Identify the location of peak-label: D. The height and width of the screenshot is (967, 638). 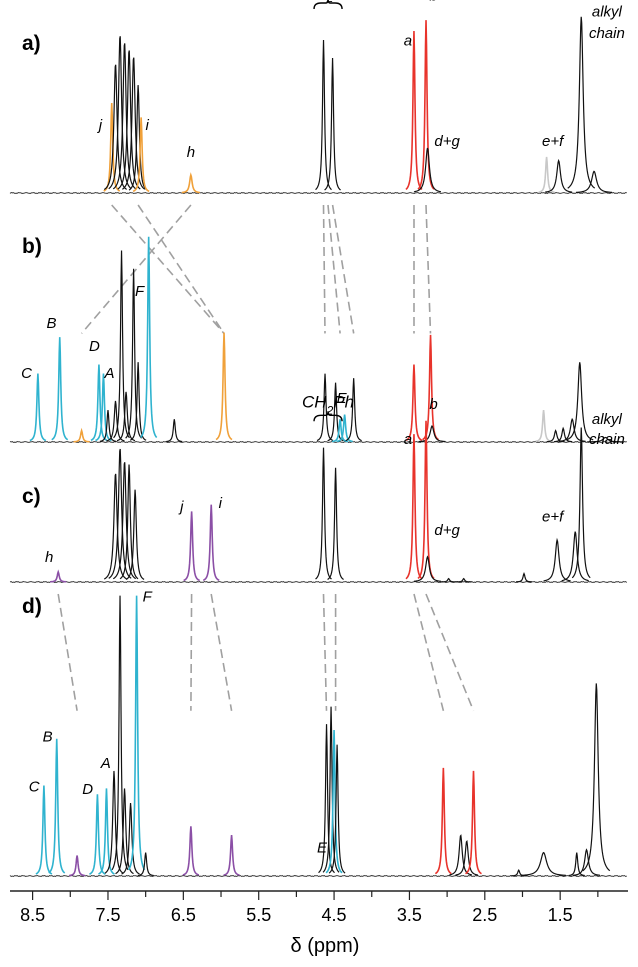
(87, 789).